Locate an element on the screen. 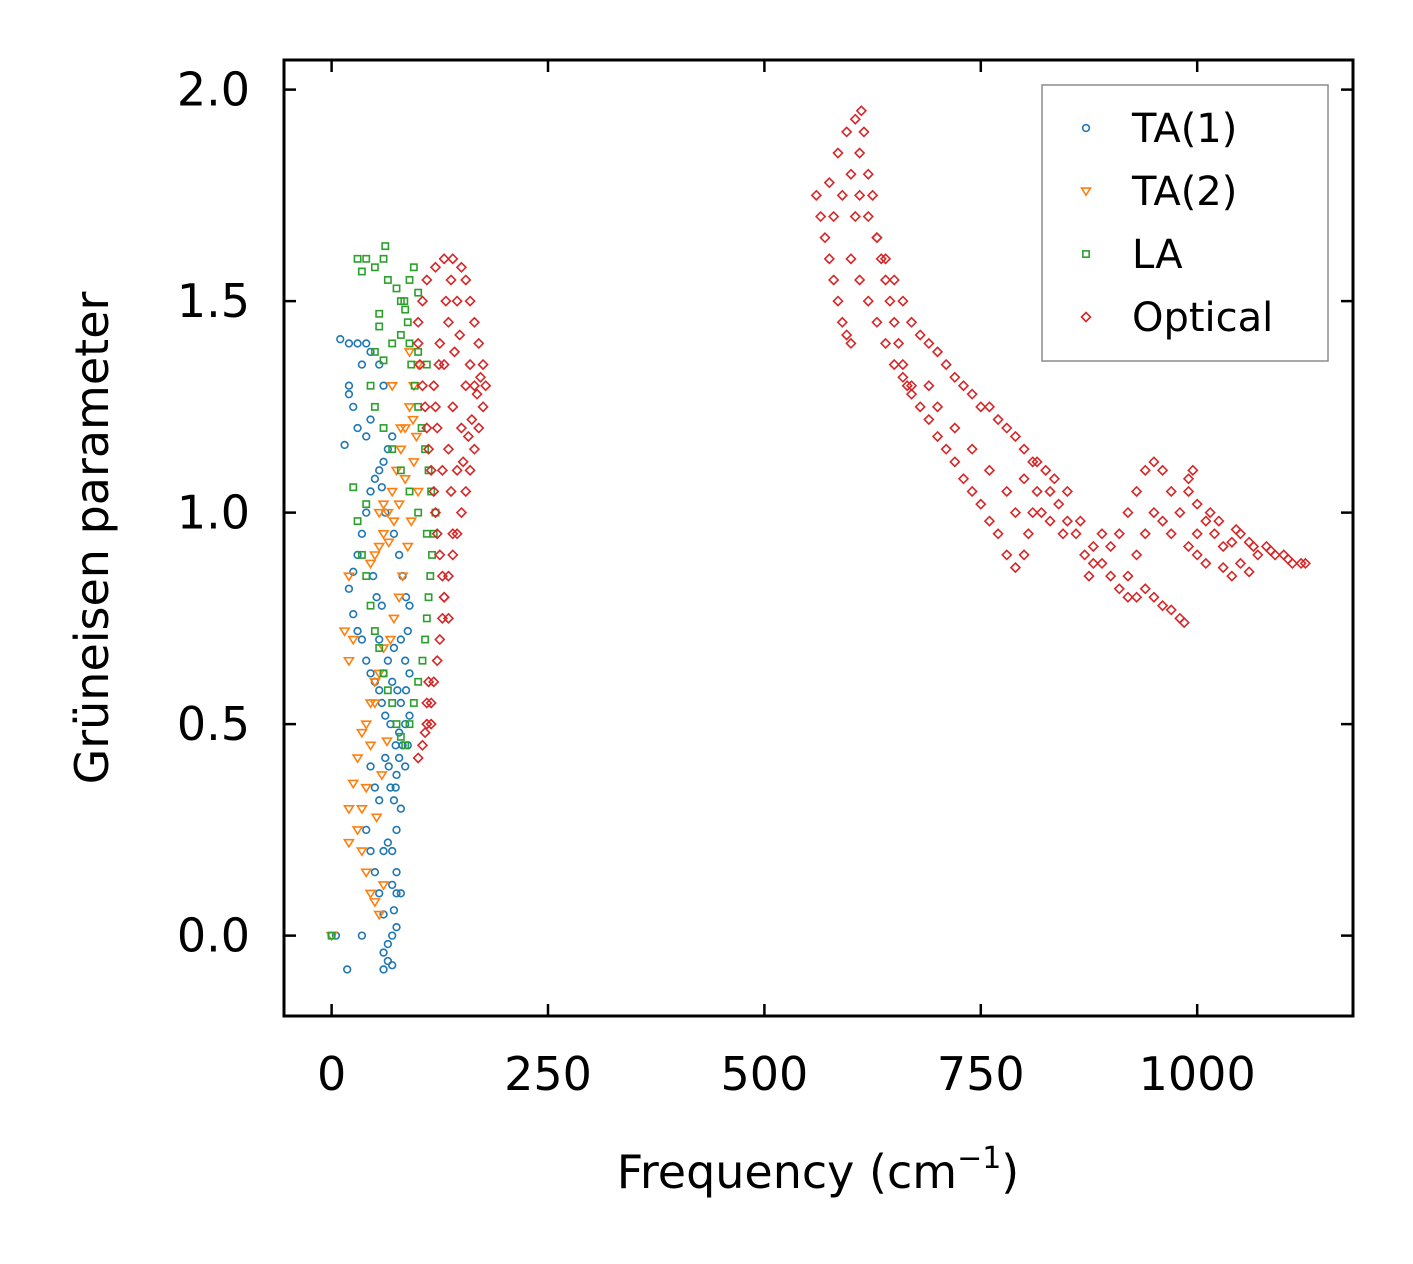  y-tick-label: 1.5 is located at coordinates (213, 301).